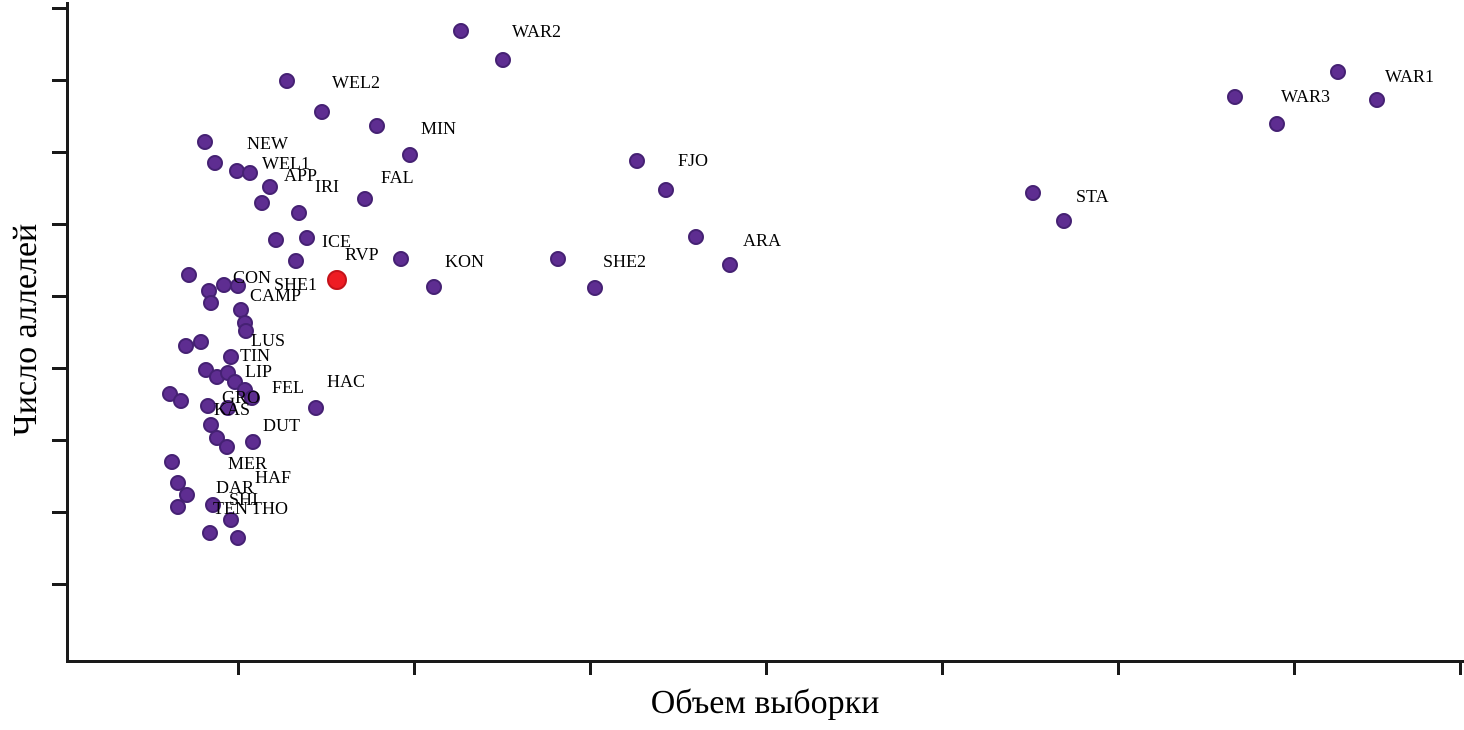 This screenshot has width=1464, height=730. I want to click on point-label: RVP, so click(362, 254).